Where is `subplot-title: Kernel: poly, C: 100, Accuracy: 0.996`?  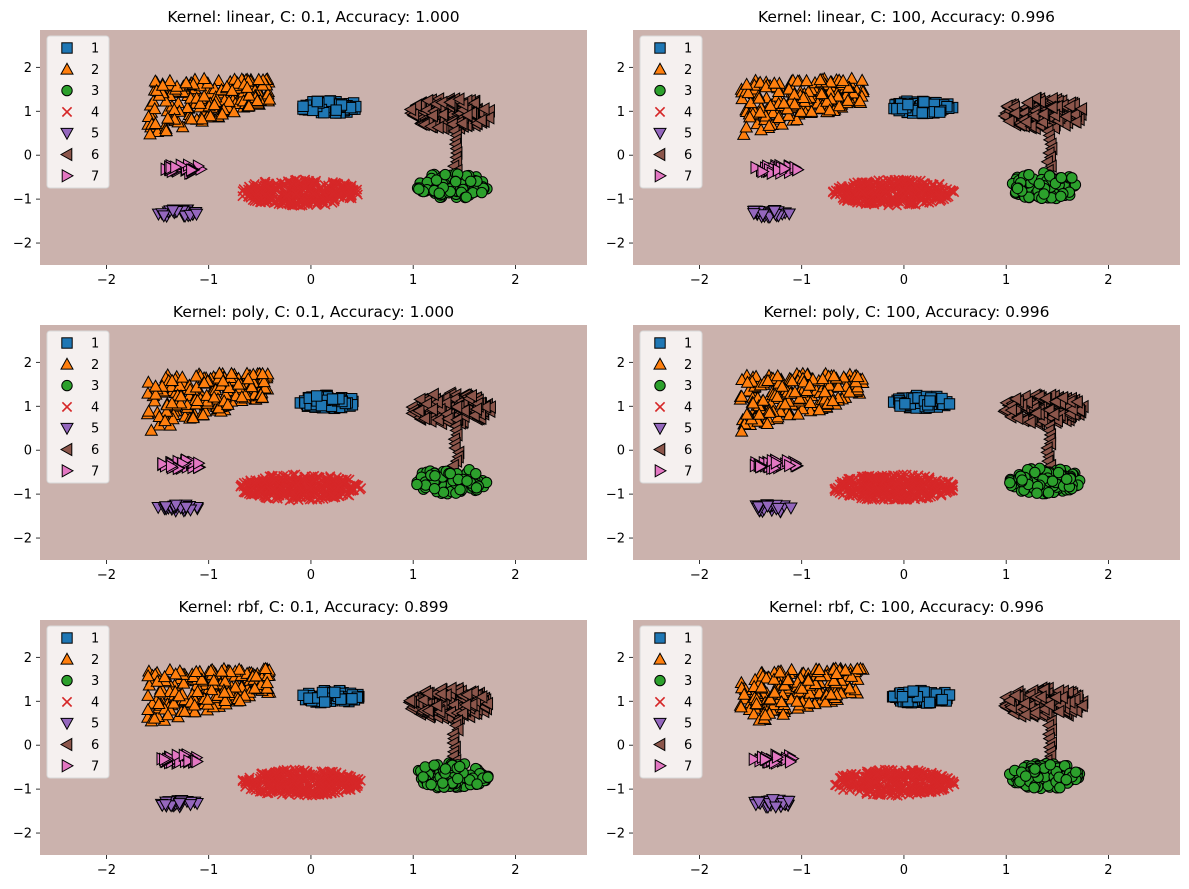
subplot-title: Kernel: poly, C: 100, Accuracy: 0.996 is located at coordinates (906, 312).